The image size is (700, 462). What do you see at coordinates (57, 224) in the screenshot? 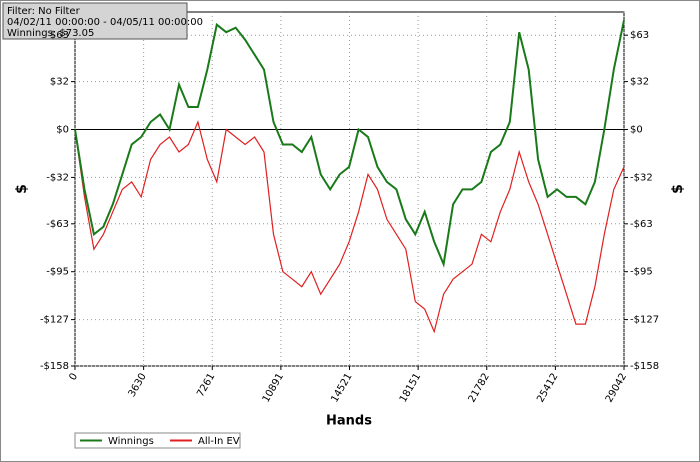
I see `y-tick-label: -$63` at bounding box center [57, 224].